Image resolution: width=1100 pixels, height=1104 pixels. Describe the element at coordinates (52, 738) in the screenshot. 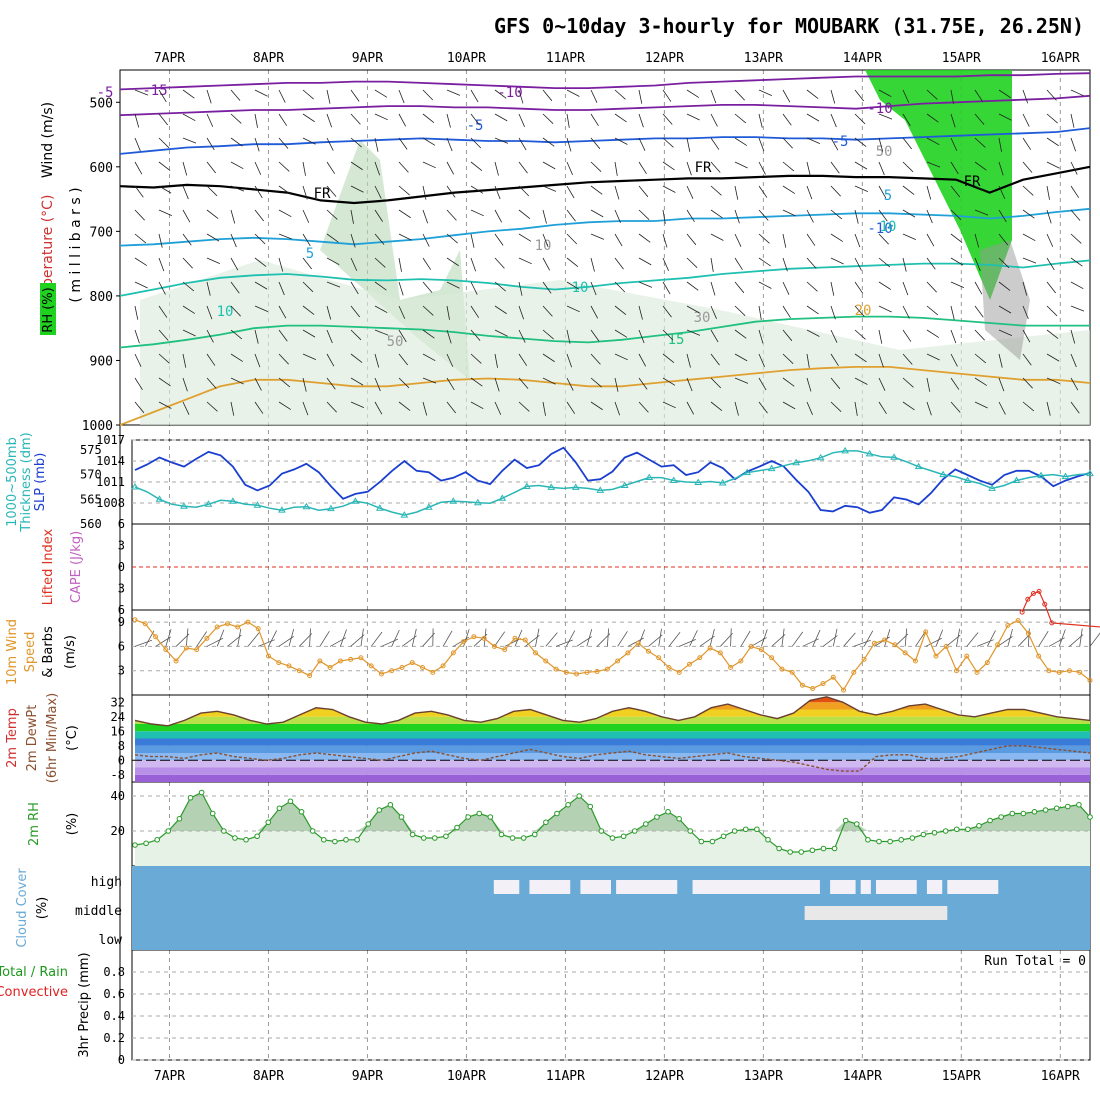

I see `axis-label-6hr: (6hr Min/Max)` at that location.